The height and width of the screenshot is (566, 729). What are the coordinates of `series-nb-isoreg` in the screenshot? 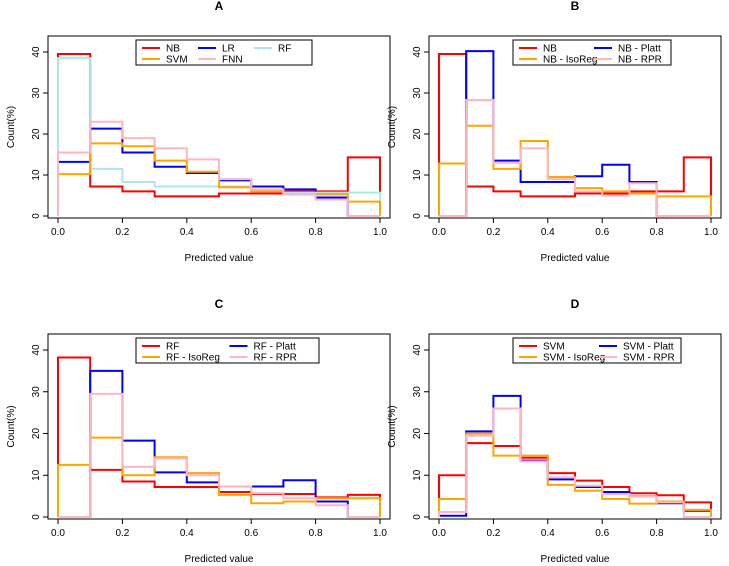 It's located at (575, 170).